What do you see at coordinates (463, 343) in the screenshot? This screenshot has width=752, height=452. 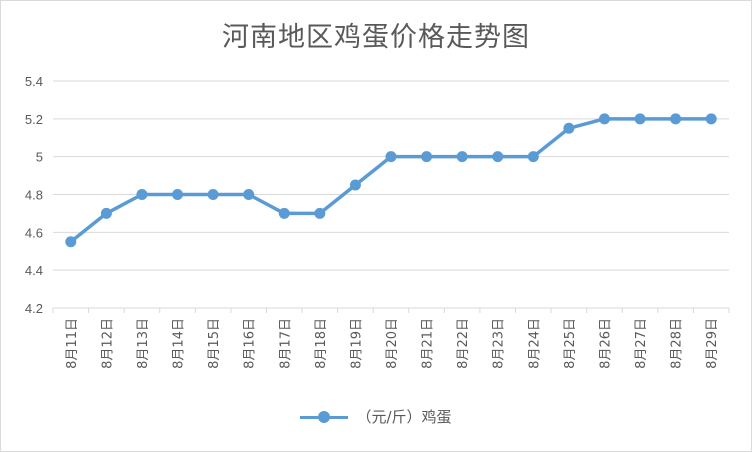 I see `x-tick-label: 8月22日` at bounding box center [463, 343].